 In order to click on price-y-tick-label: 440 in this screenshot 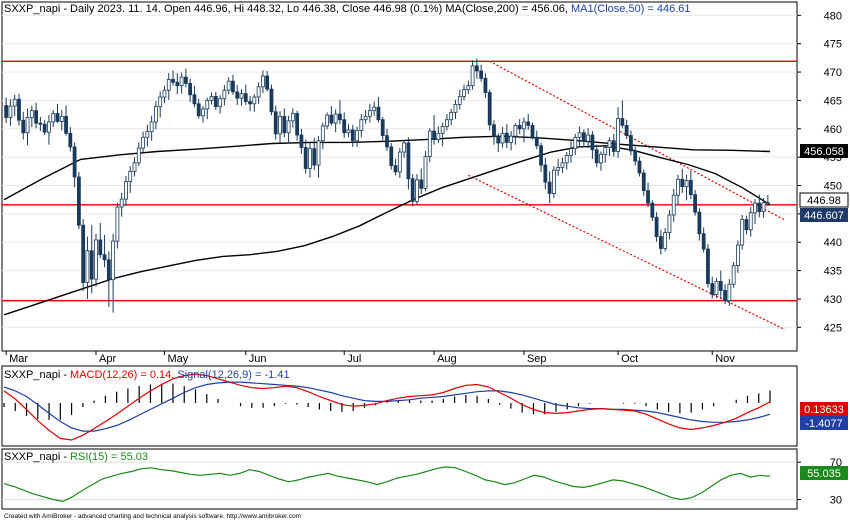, I will do `click(833, 243)`.